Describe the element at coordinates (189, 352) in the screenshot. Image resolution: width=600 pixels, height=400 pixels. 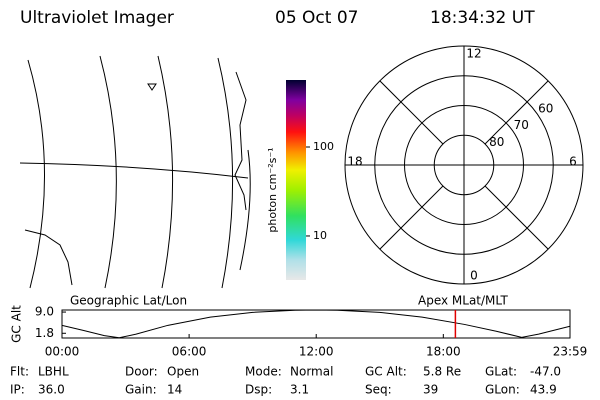
I see `x-tick-label: 06:00` at that location.